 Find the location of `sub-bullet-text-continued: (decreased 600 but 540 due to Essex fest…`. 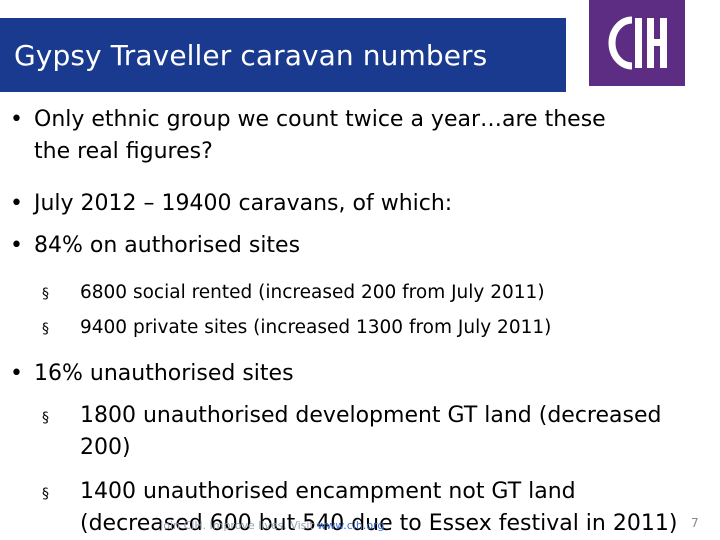

sub-bullet-text-continued: (decreased 600 but 540 due to Essex fest… is located at coordinates (379, 523).